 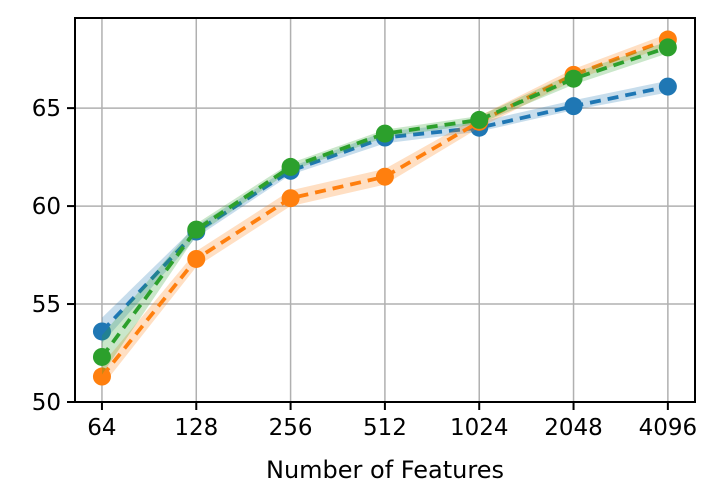 What do you see at coordinates (385, 470) in the screenshot?
I see `x-axis-label: Number of Features` at bounding box center [385, 470].